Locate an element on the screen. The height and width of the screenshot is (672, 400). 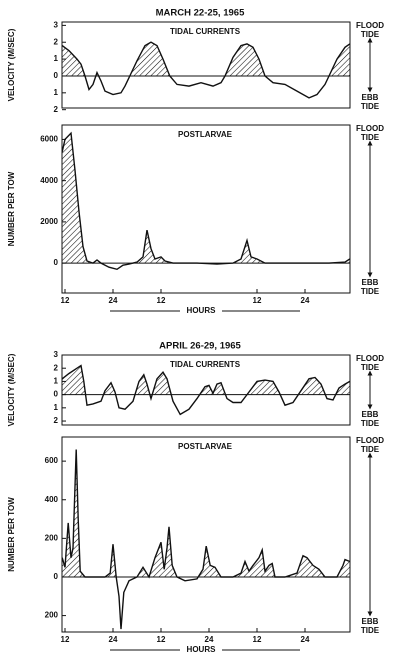
chart-title: APRIL 26-29, 1965 is located at coordinates (200, 346).